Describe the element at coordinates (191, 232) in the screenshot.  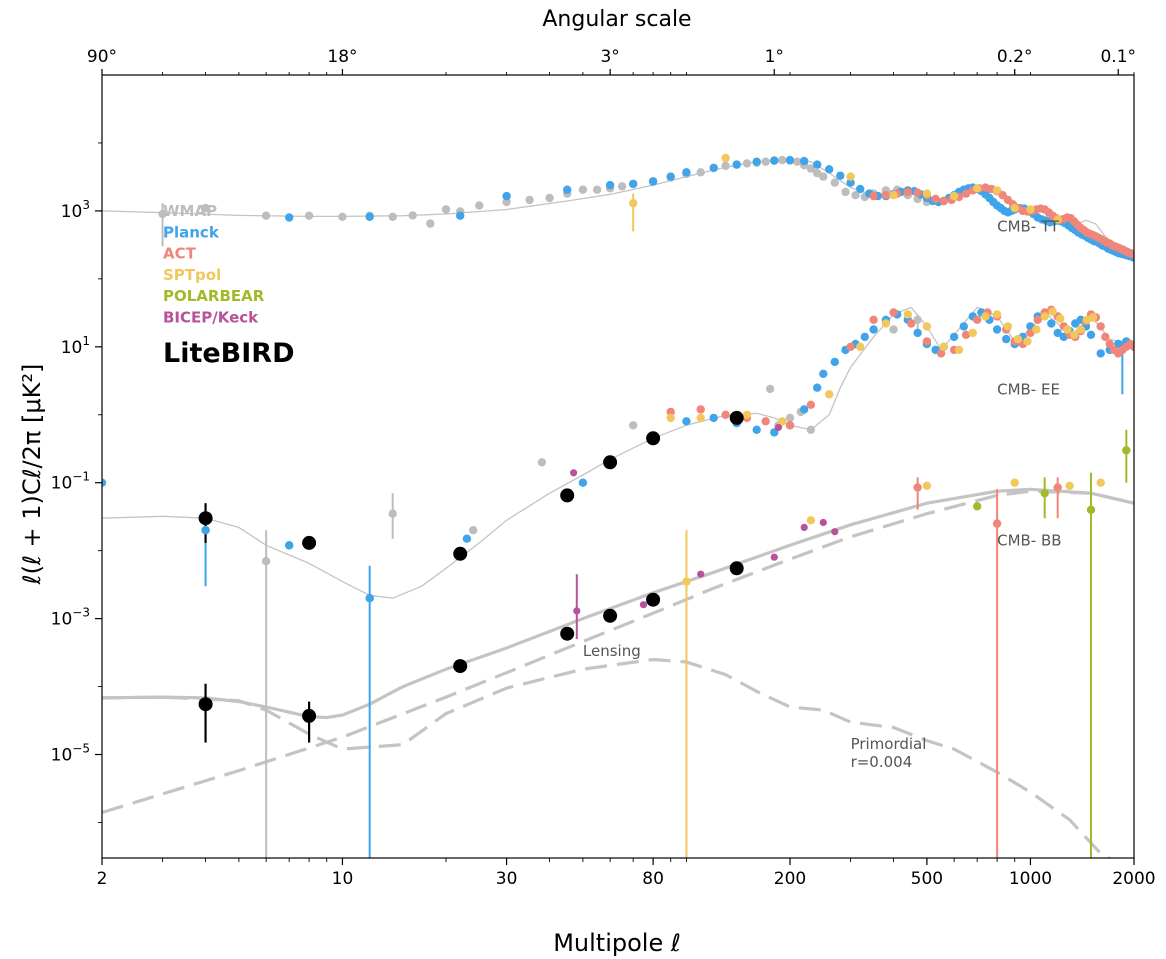
I see `legend-planck: Planck` at that location.